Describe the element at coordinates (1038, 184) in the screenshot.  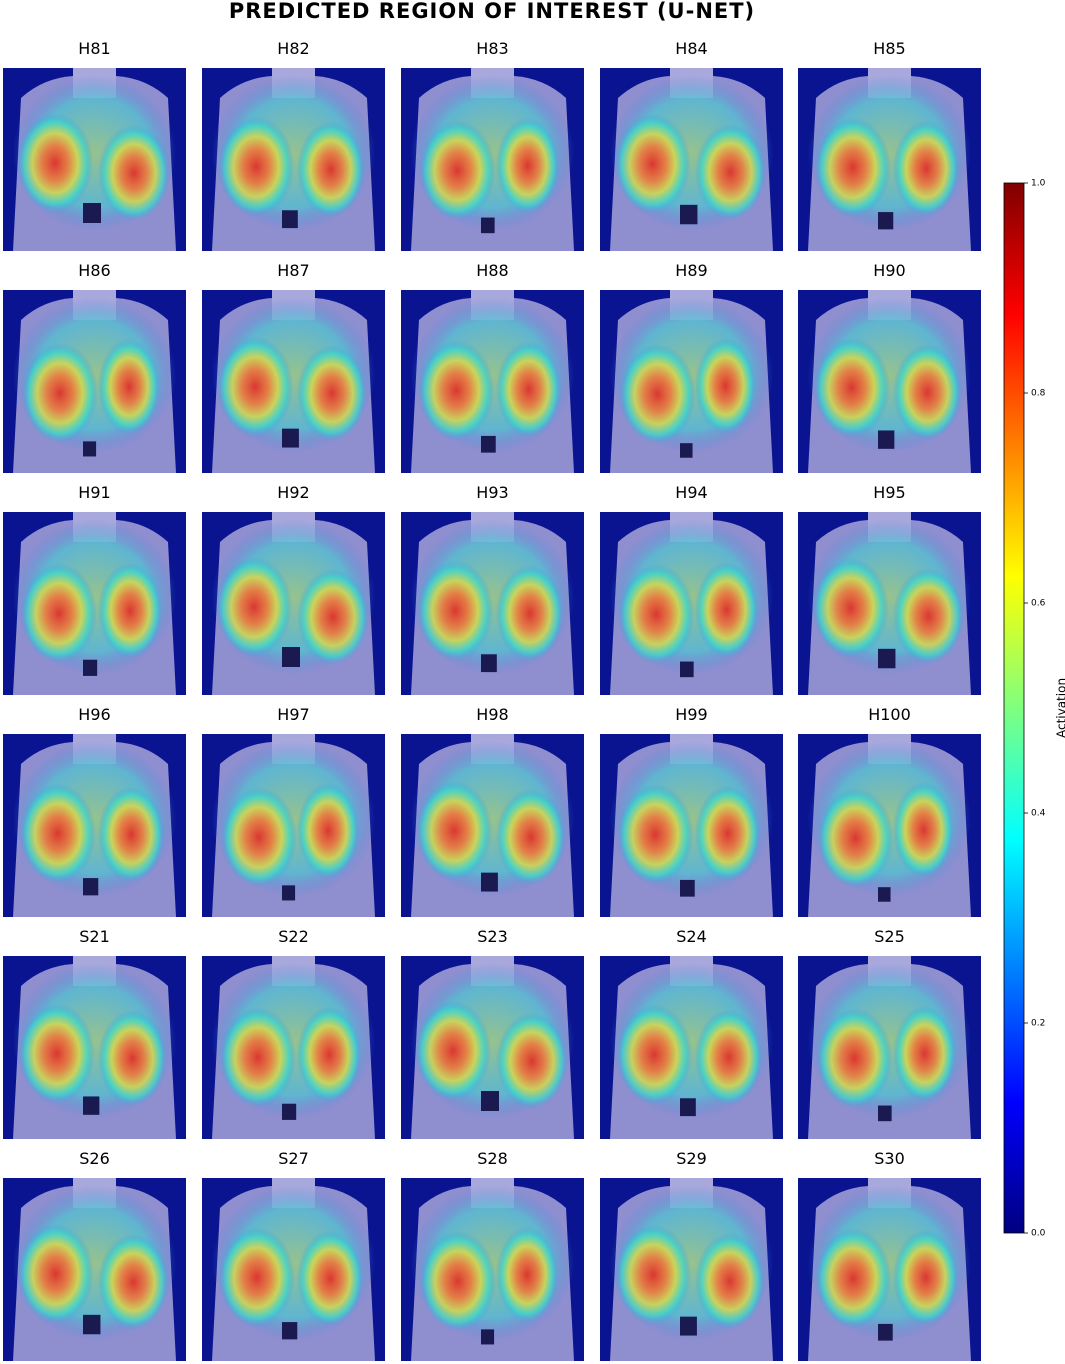
I see `colorbar-tick-label: 1.0` at that location.